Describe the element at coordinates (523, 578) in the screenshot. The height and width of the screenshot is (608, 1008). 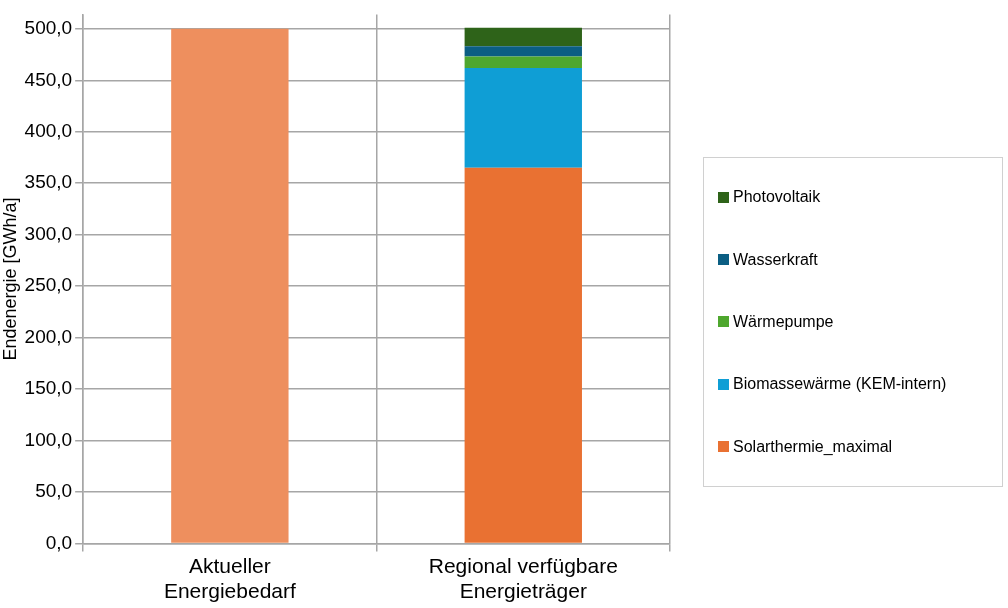
I see `x-tick-label: Regional verfügbare Energieträger` at that location.